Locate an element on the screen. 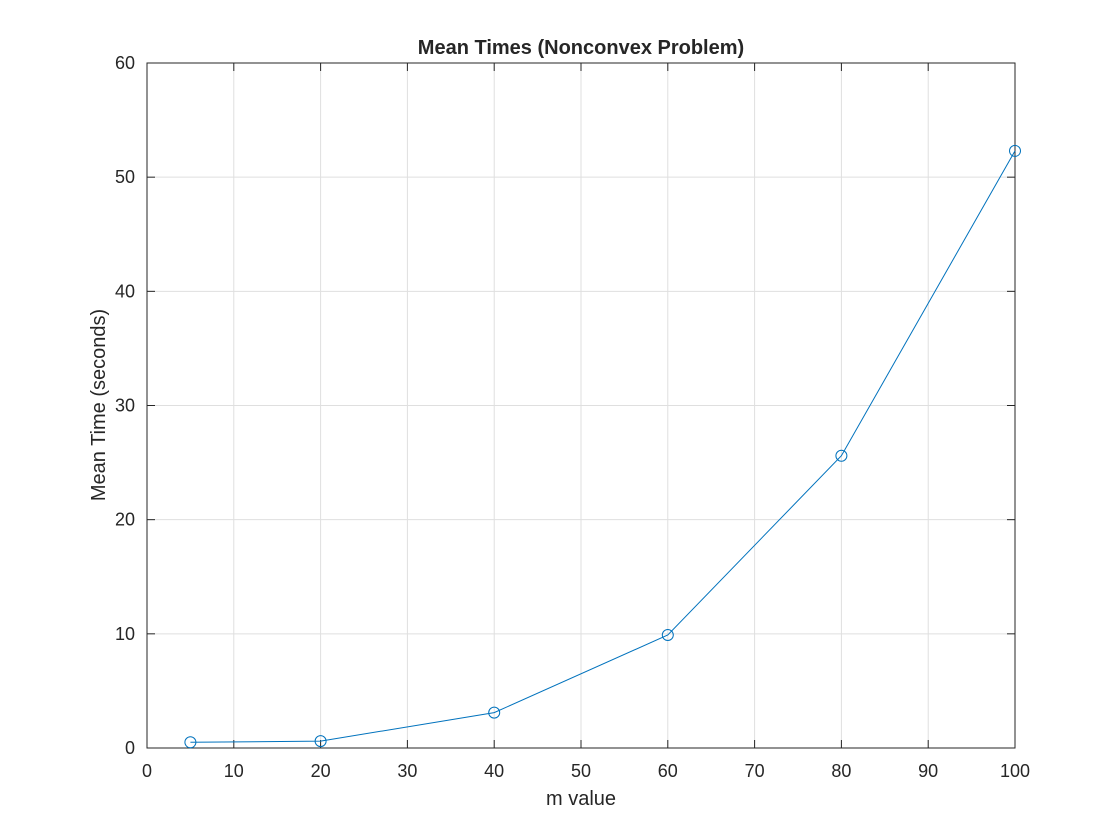 This screenshot has height=840, width=1120. x-tick-label: 70 is located at coordinates (755, 771).